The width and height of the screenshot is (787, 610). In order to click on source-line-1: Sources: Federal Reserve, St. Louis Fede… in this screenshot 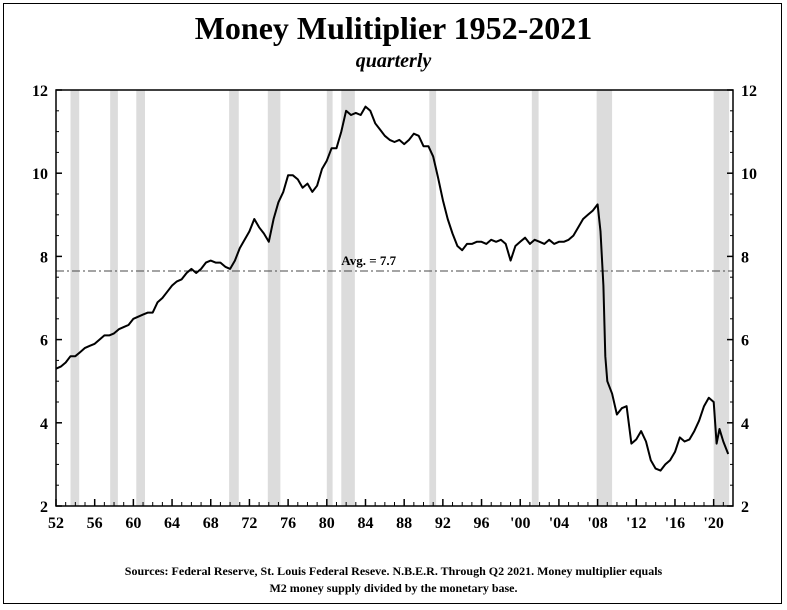, I will do `click(393, 571)`.